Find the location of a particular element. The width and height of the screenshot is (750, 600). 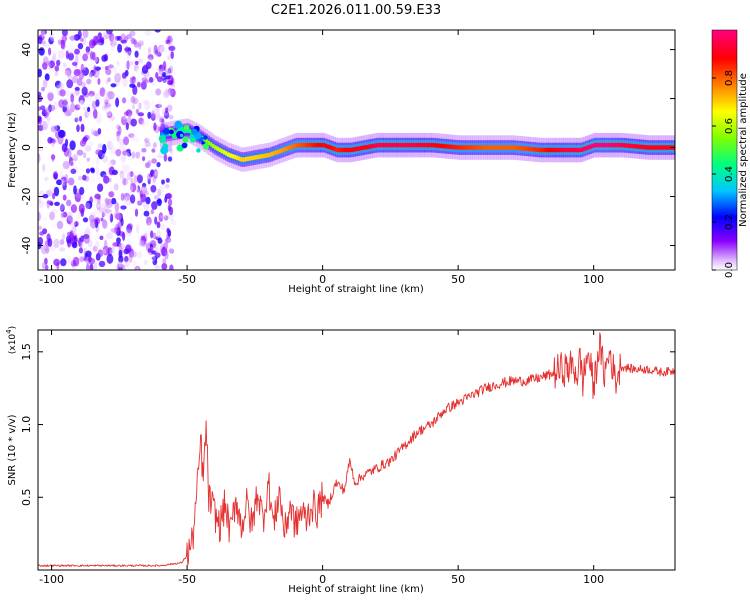

x-tick-label: 100 is located at coordinates (593, 279).